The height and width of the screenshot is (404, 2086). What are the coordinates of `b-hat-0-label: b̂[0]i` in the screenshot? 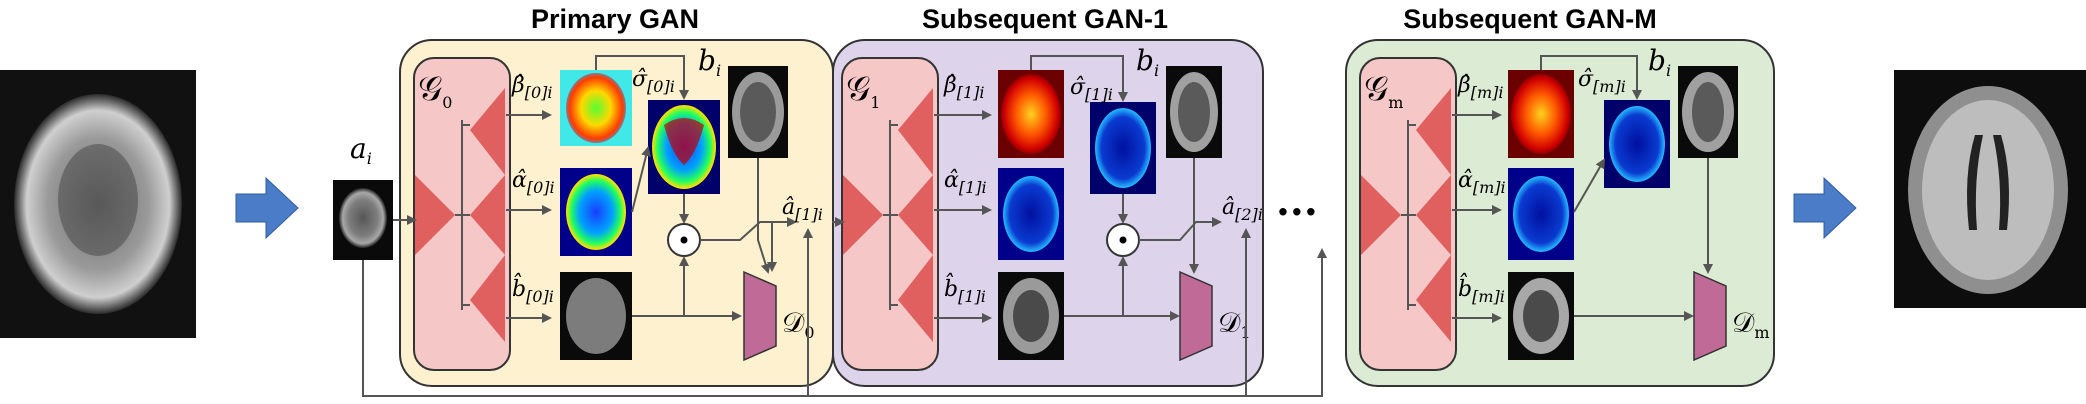 It's located at (533, 289).